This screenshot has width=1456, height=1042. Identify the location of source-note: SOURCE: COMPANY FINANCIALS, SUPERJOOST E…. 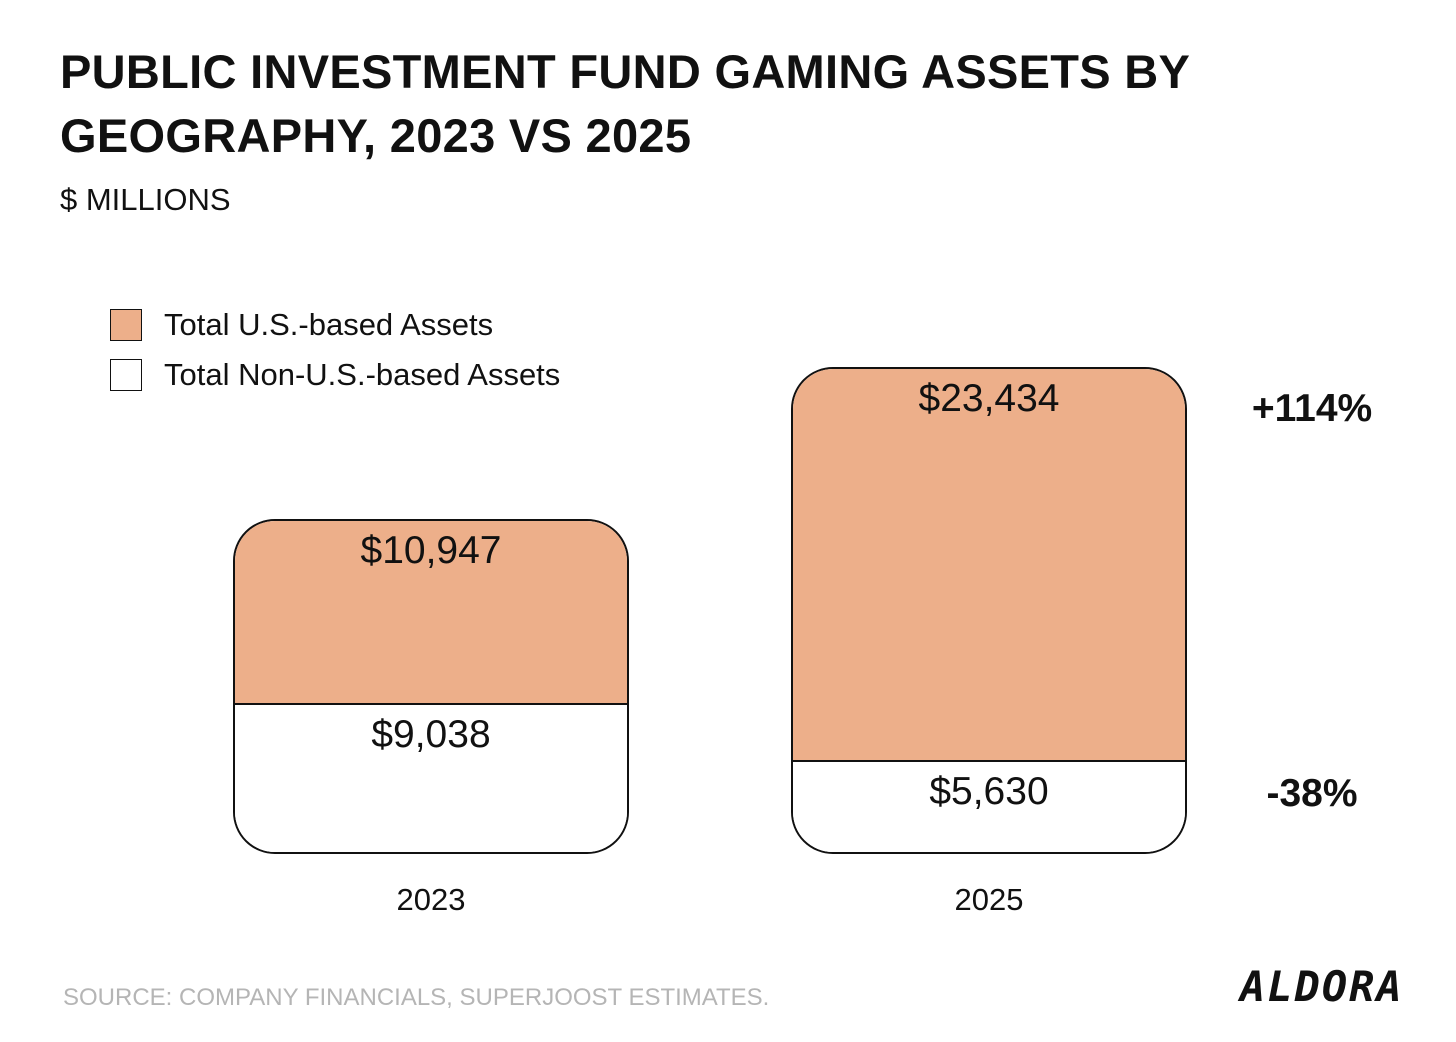
(416, 997).